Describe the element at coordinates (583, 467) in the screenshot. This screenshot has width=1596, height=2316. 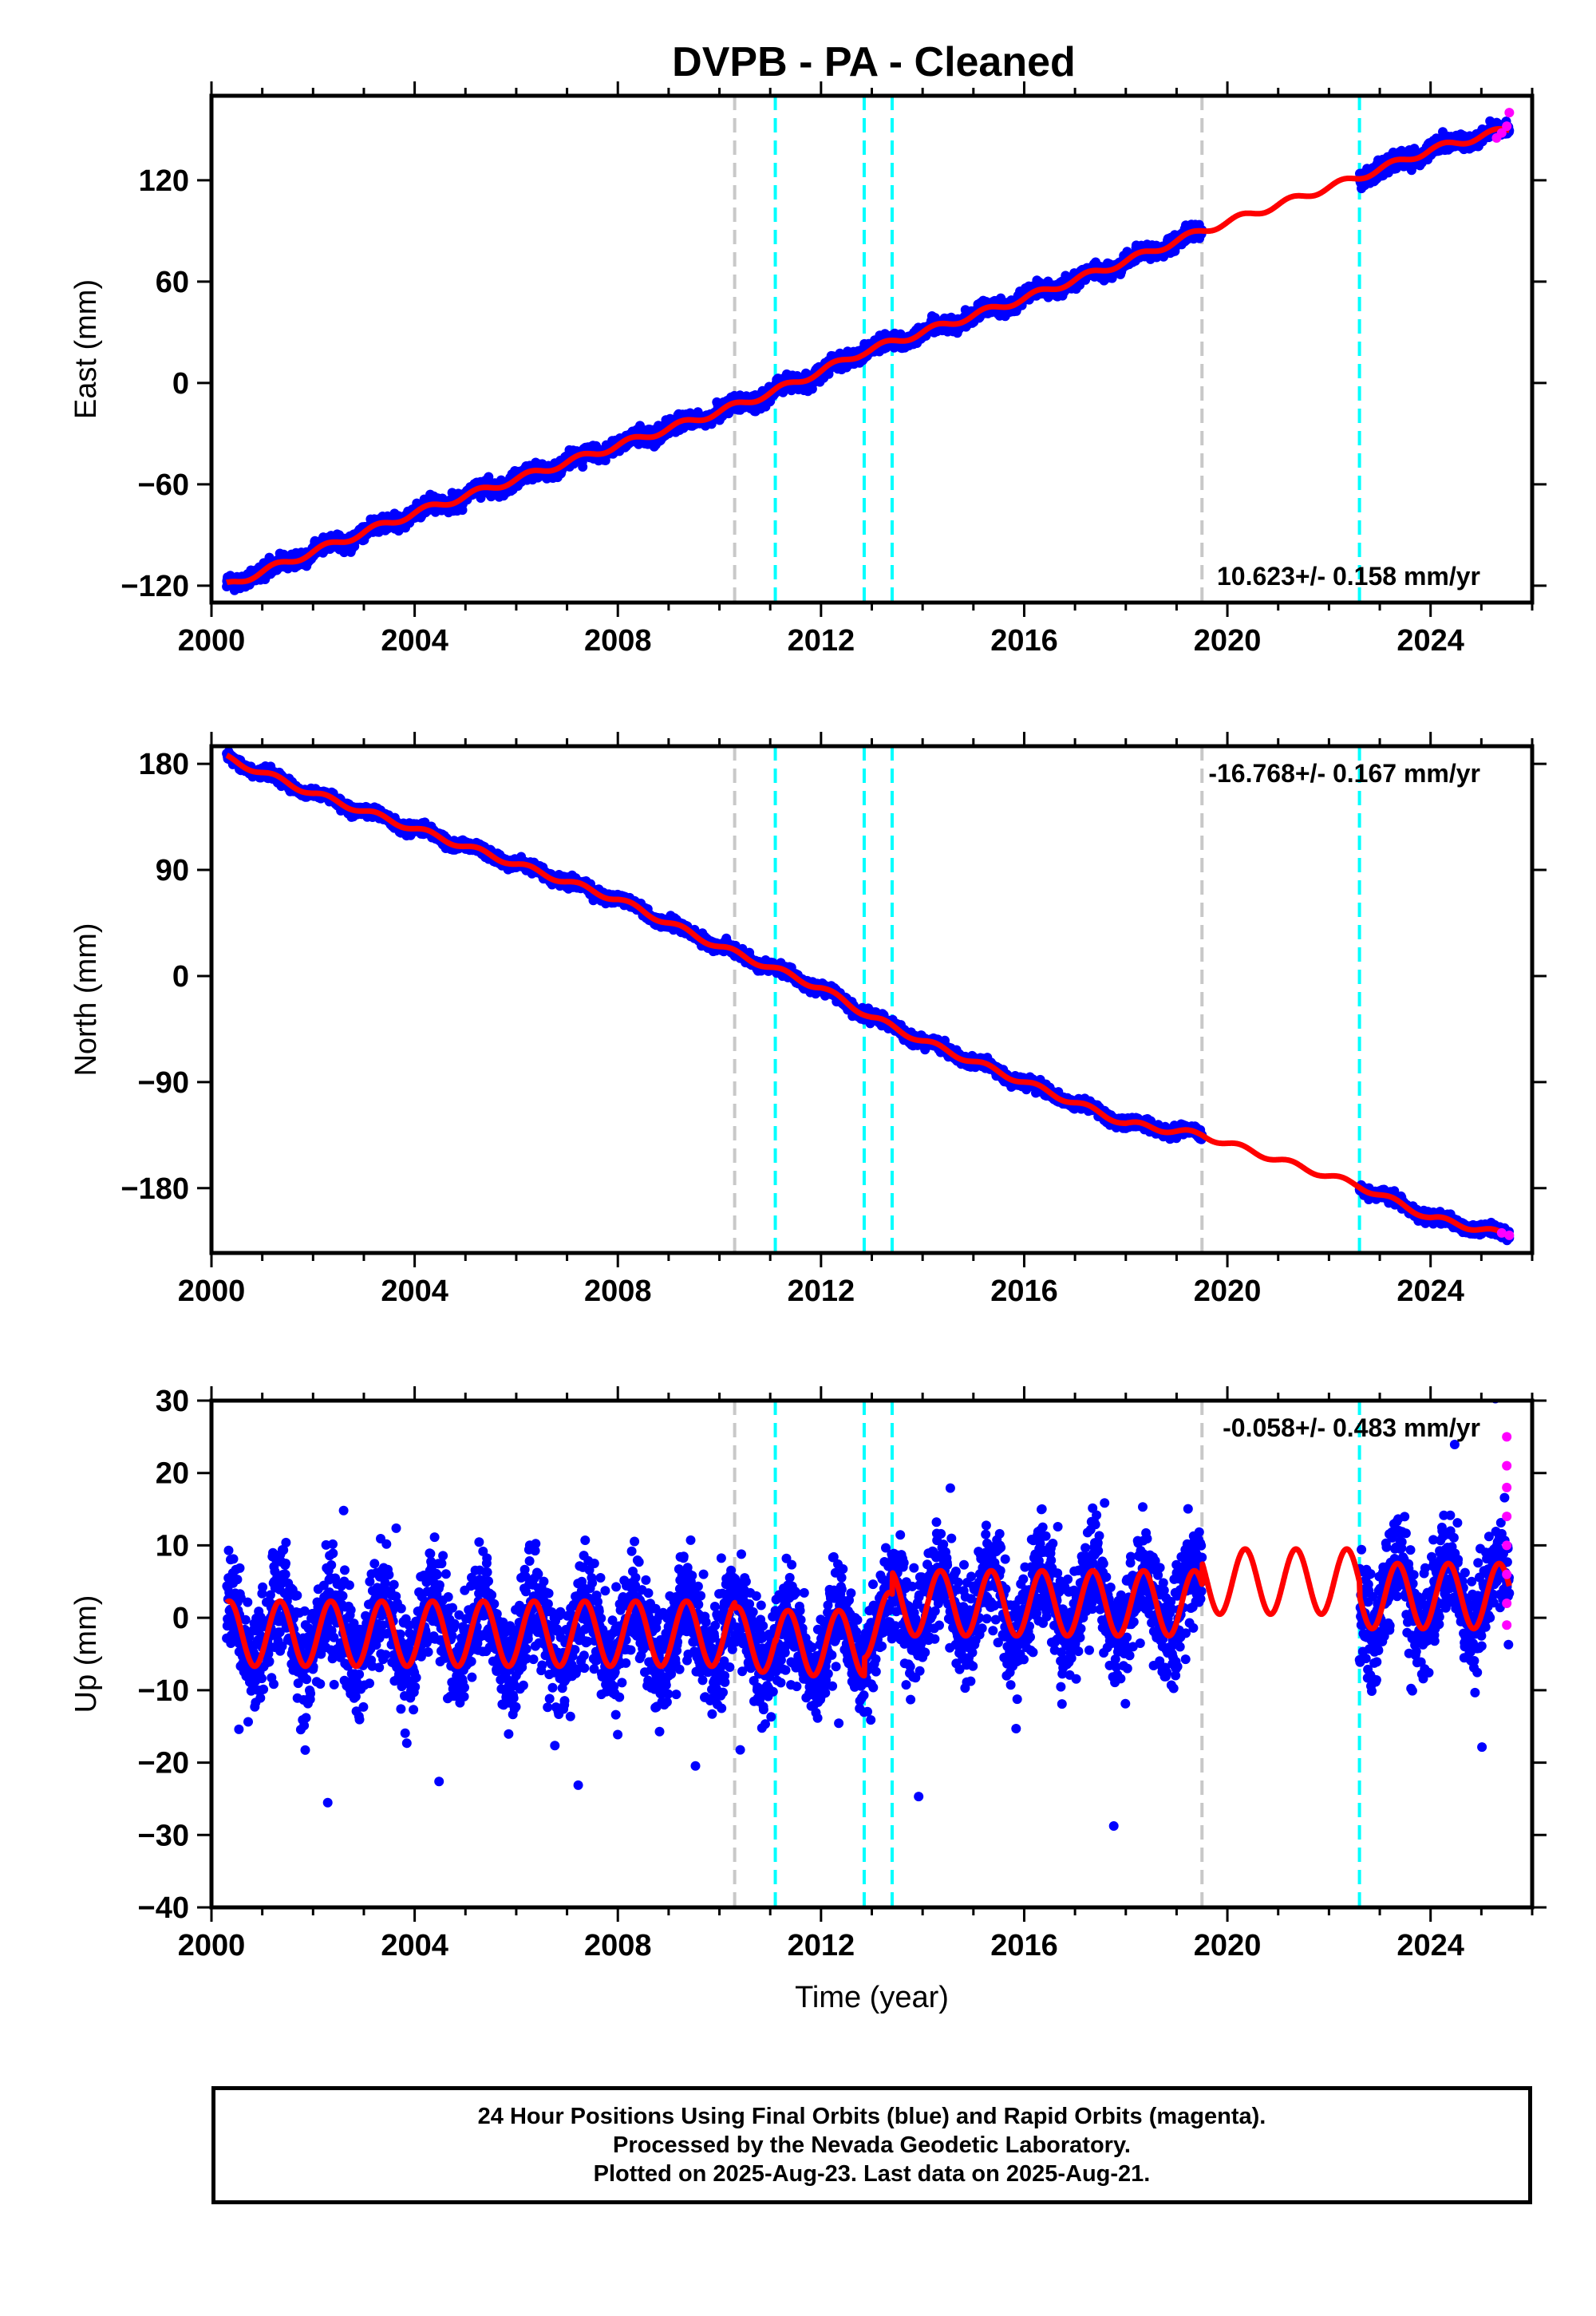
I see `final-orbit-point` at that location.